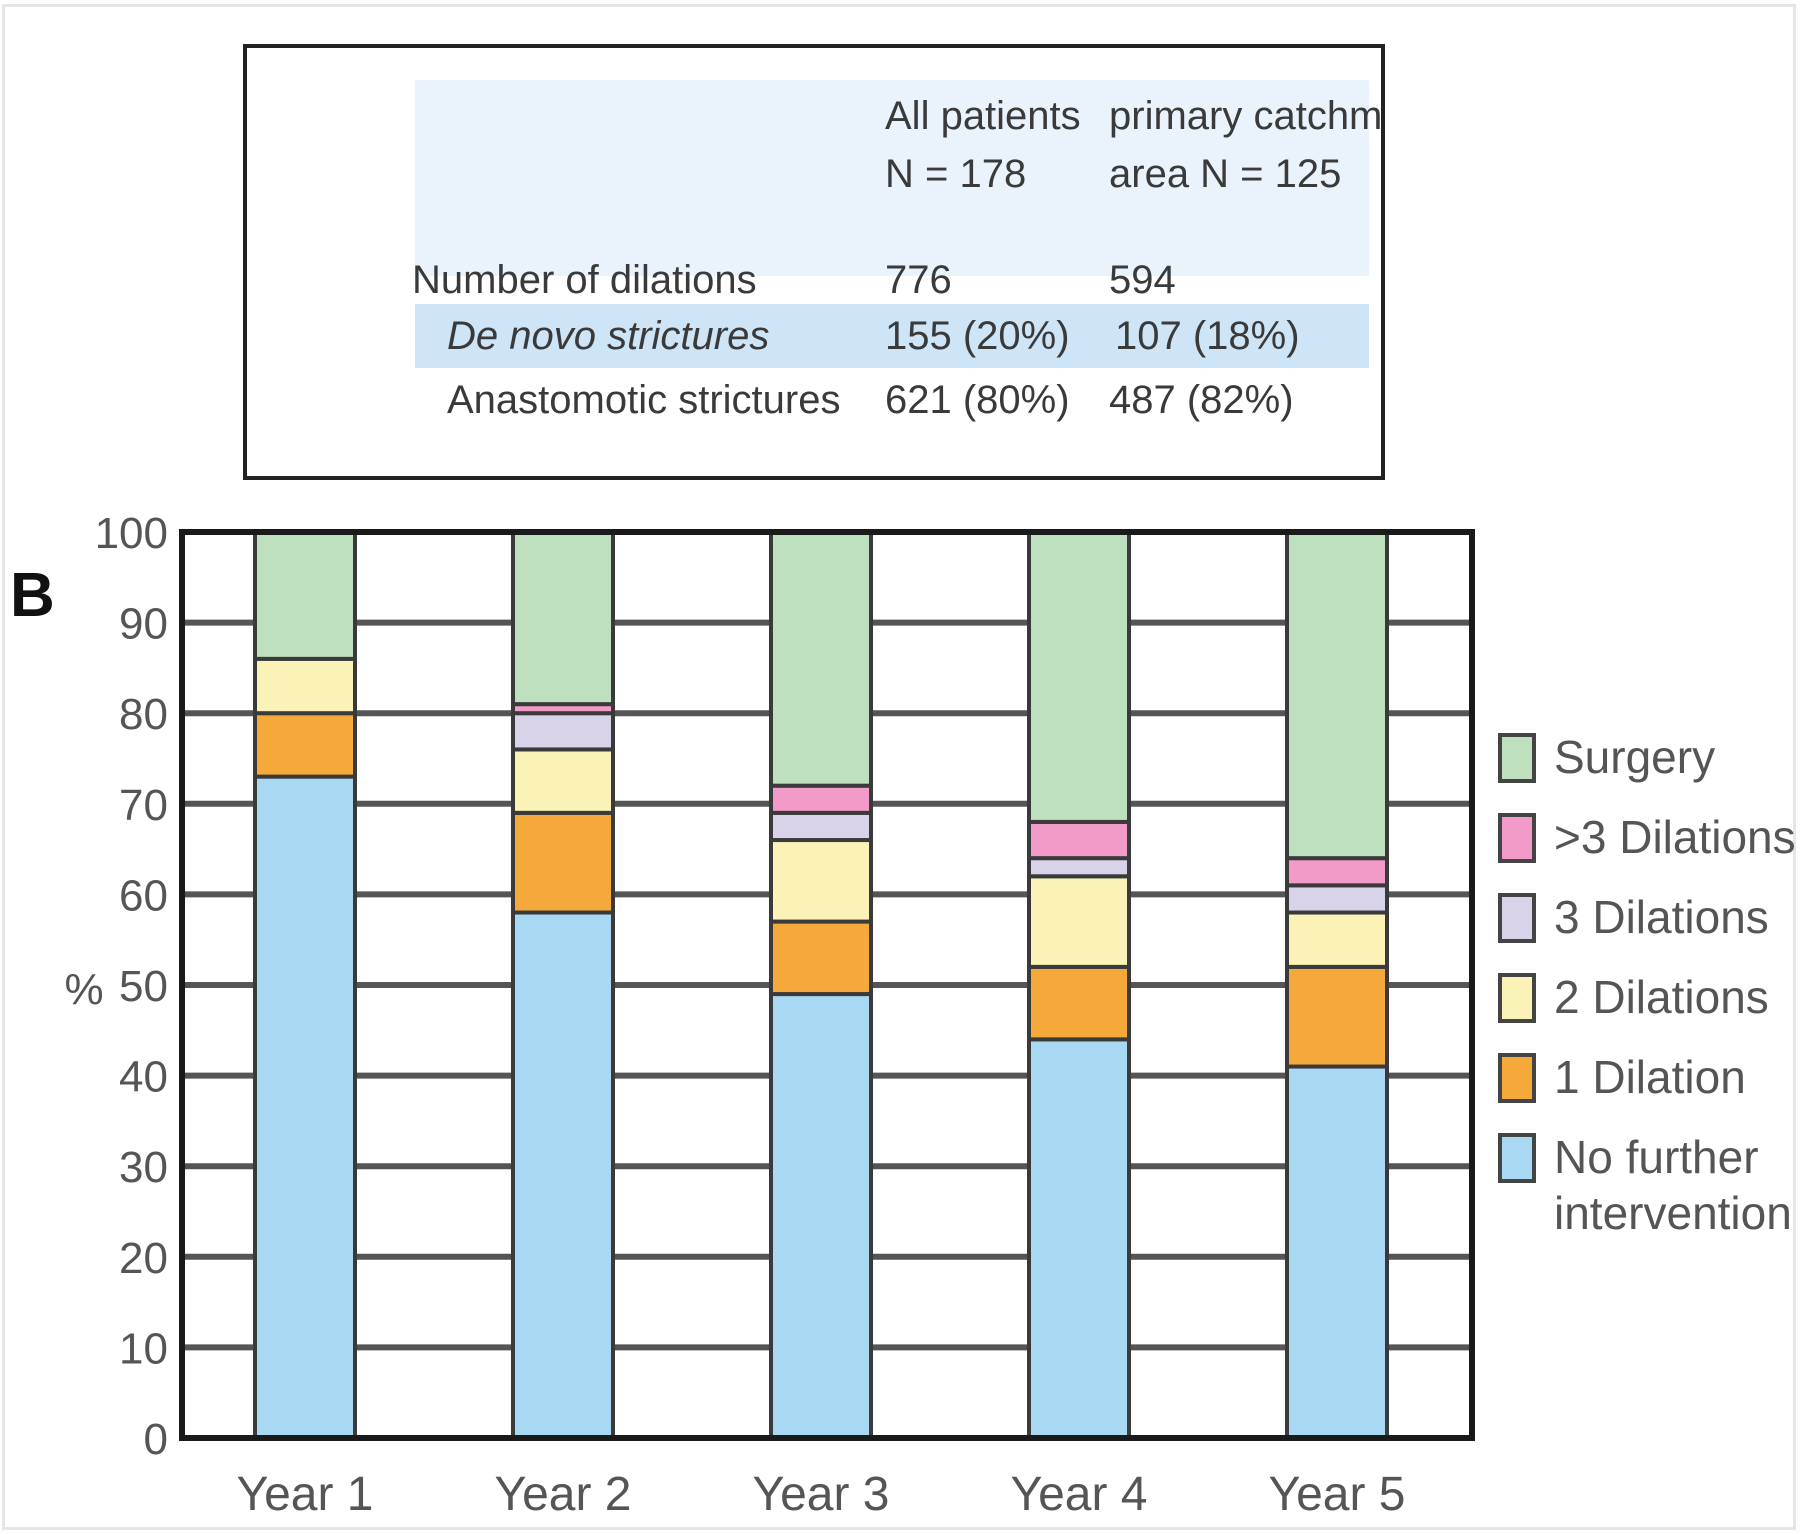 The height and width of the screenshot is (1534, 1800). I want to click on y-tick-label: 70, so click(143, 805).